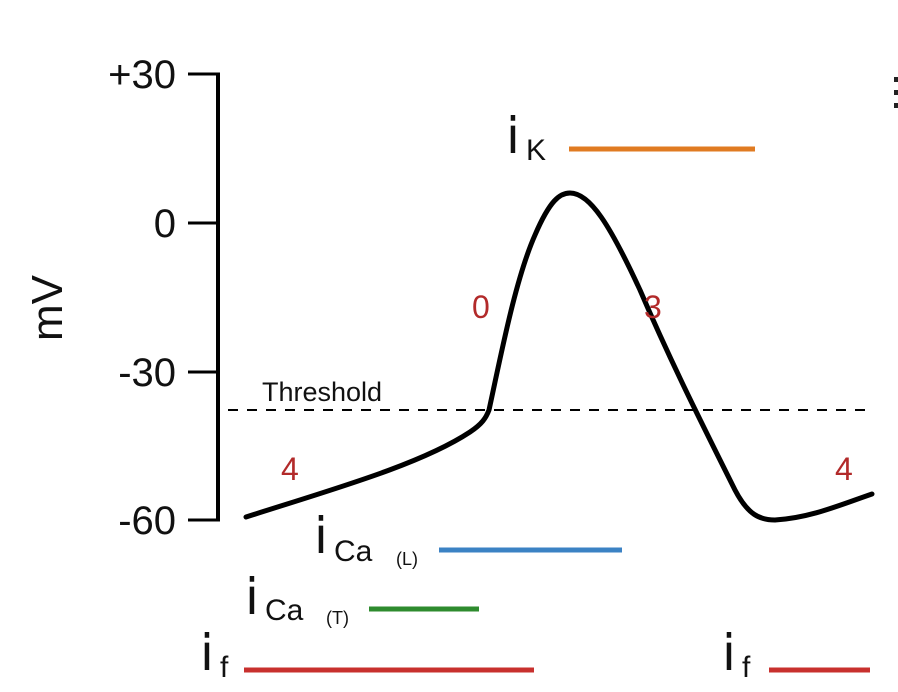  What do you see at coordinates (513, 136) in the screenshot?
I see `iK-symbol: i` at bounding box center [513, 136].